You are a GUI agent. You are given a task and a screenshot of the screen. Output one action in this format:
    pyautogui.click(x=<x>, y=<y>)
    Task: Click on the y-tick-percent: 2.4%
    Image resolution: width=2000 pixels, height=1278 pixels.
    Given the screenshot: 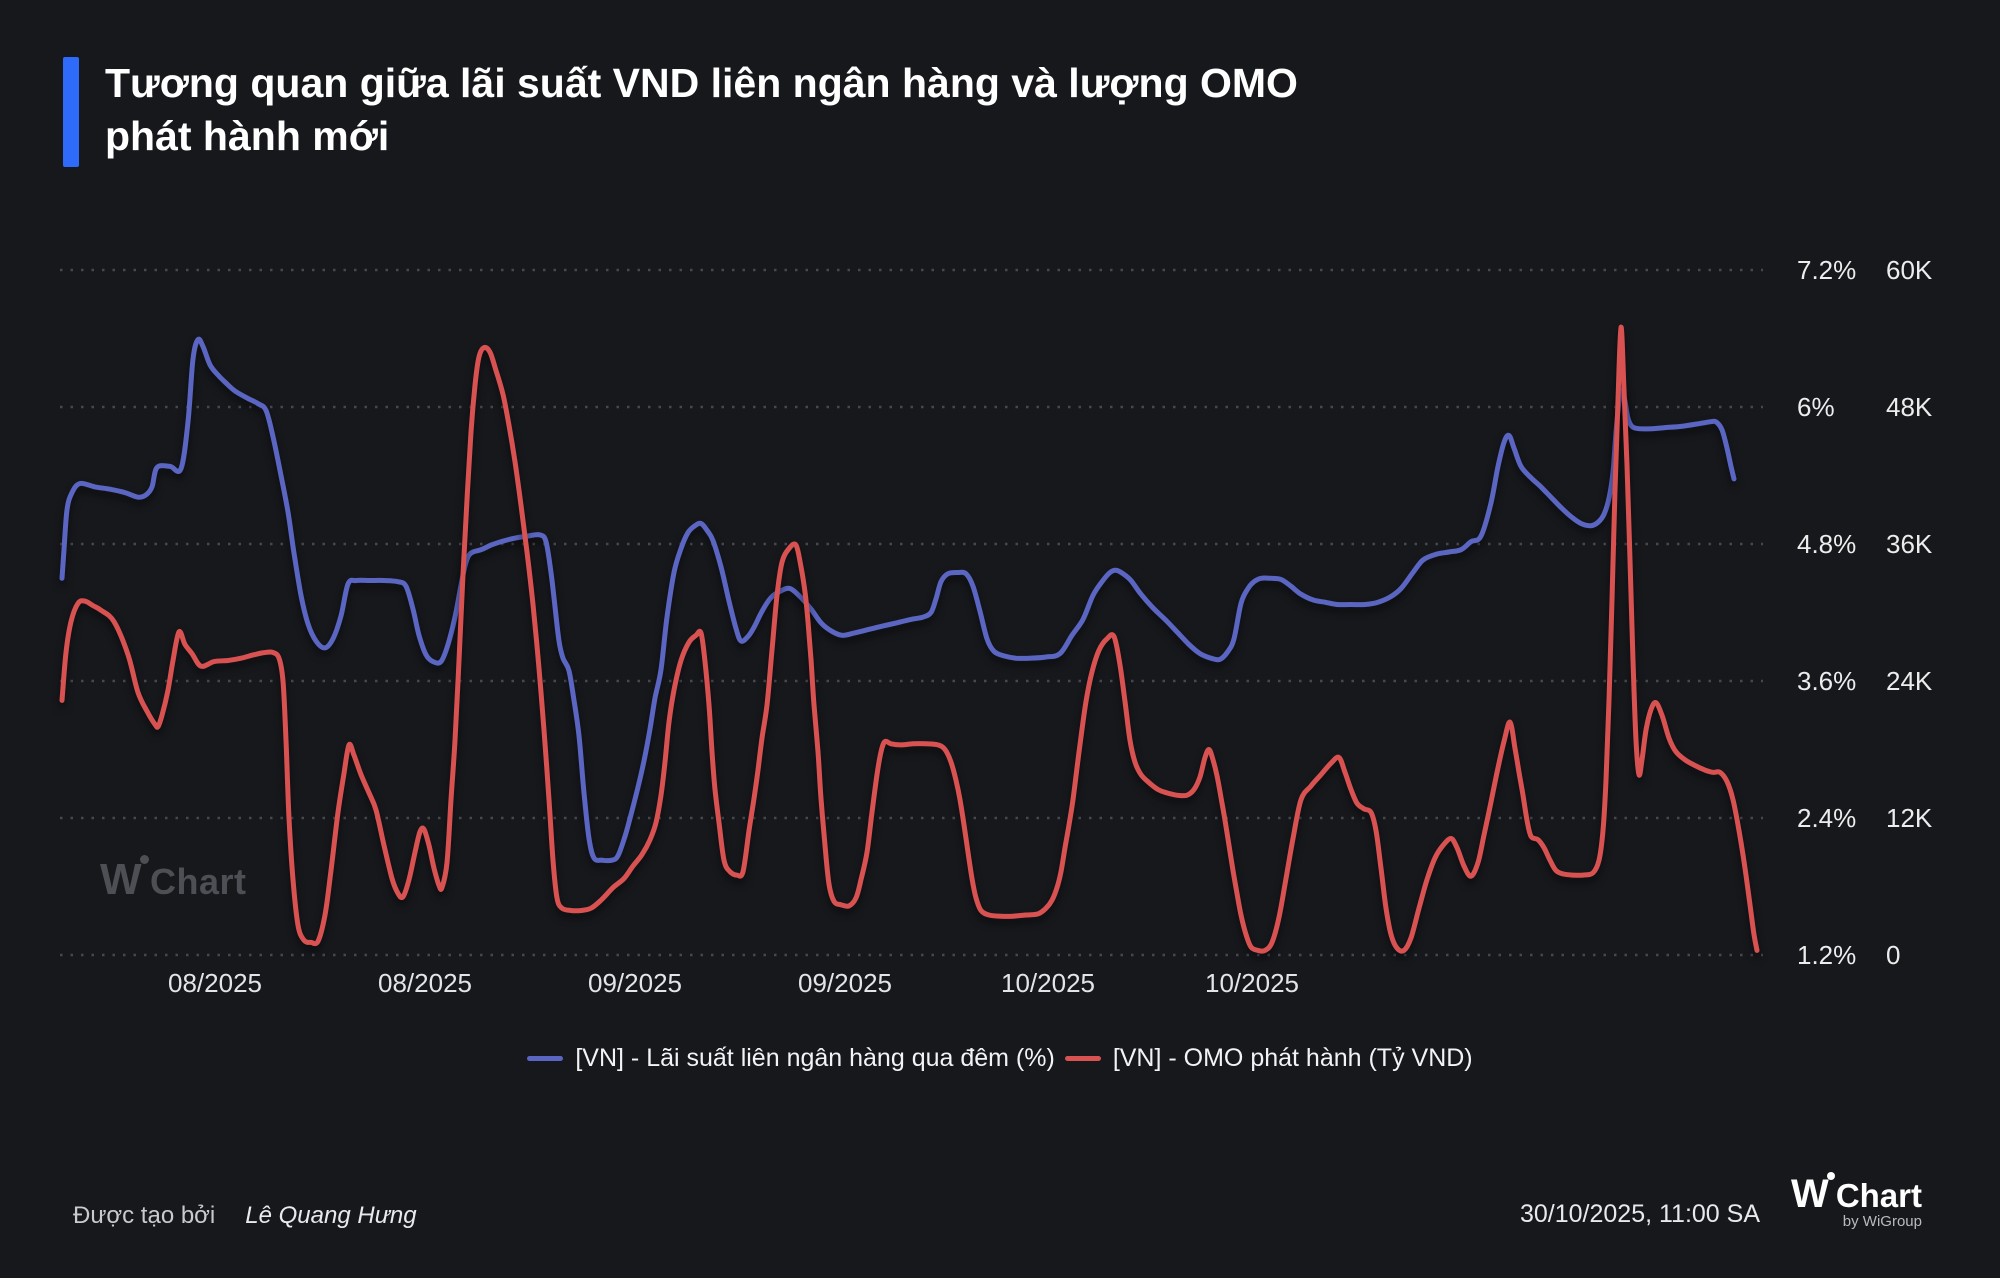 What is the action you would take?
    pyautogui.click(x=1827, y=818)
    